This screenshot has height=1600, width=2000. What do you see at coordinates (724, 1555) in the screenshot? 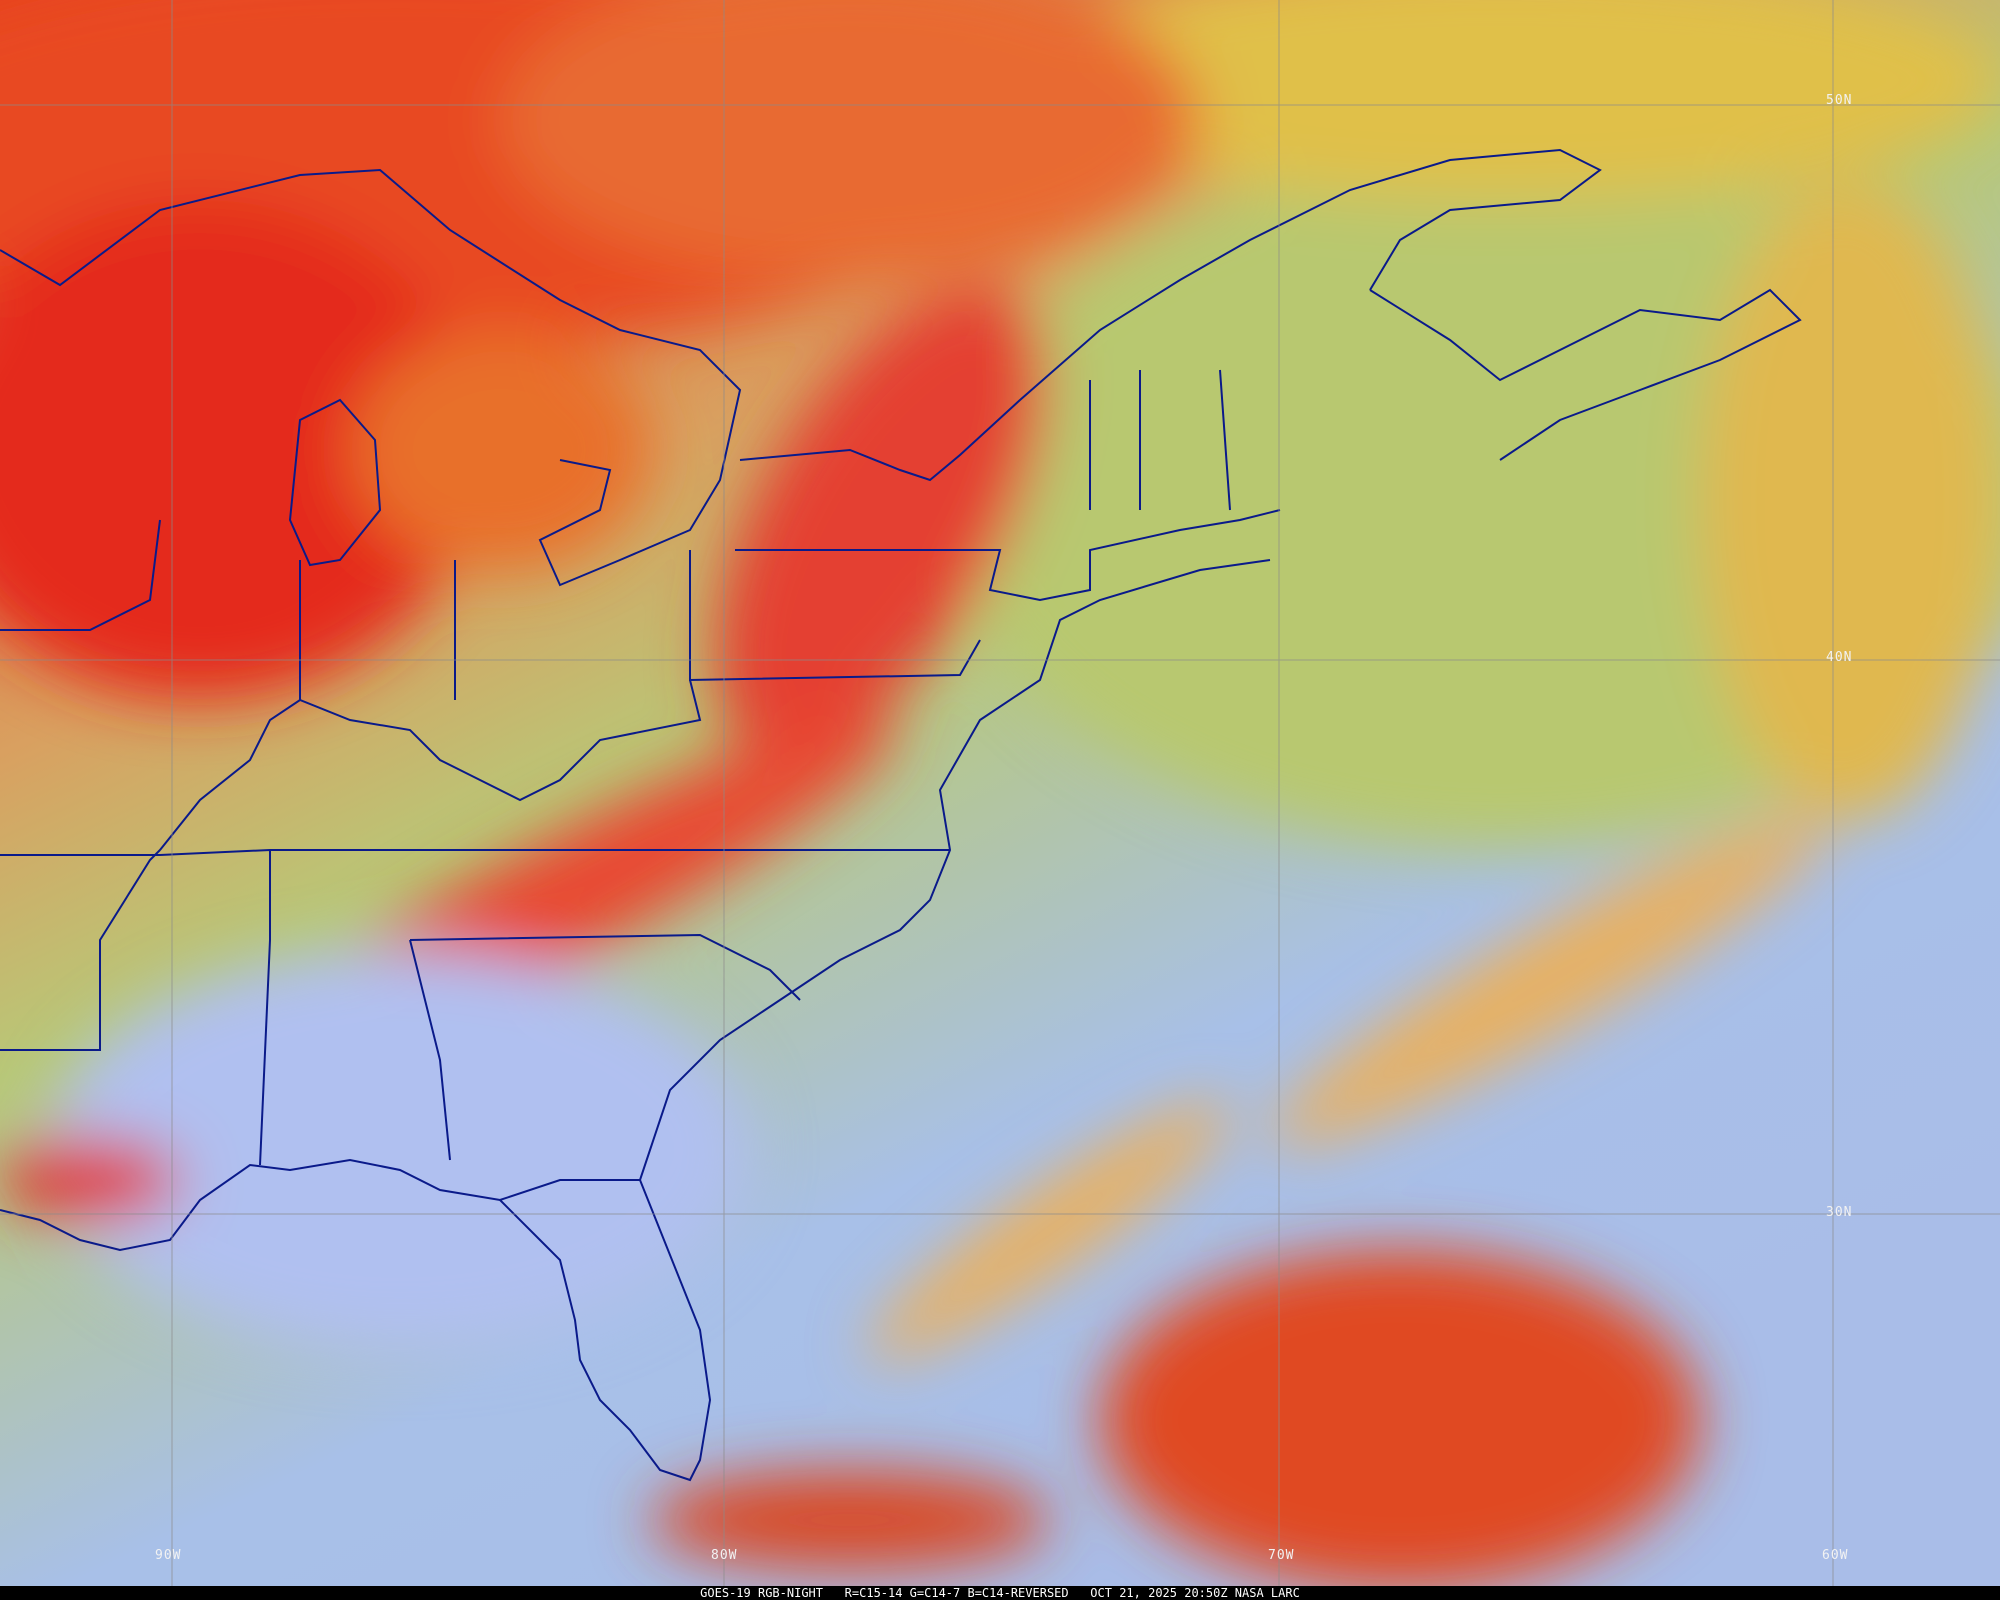
I see `lon-label-80w: 80W` at bounding box center [724, 1555].